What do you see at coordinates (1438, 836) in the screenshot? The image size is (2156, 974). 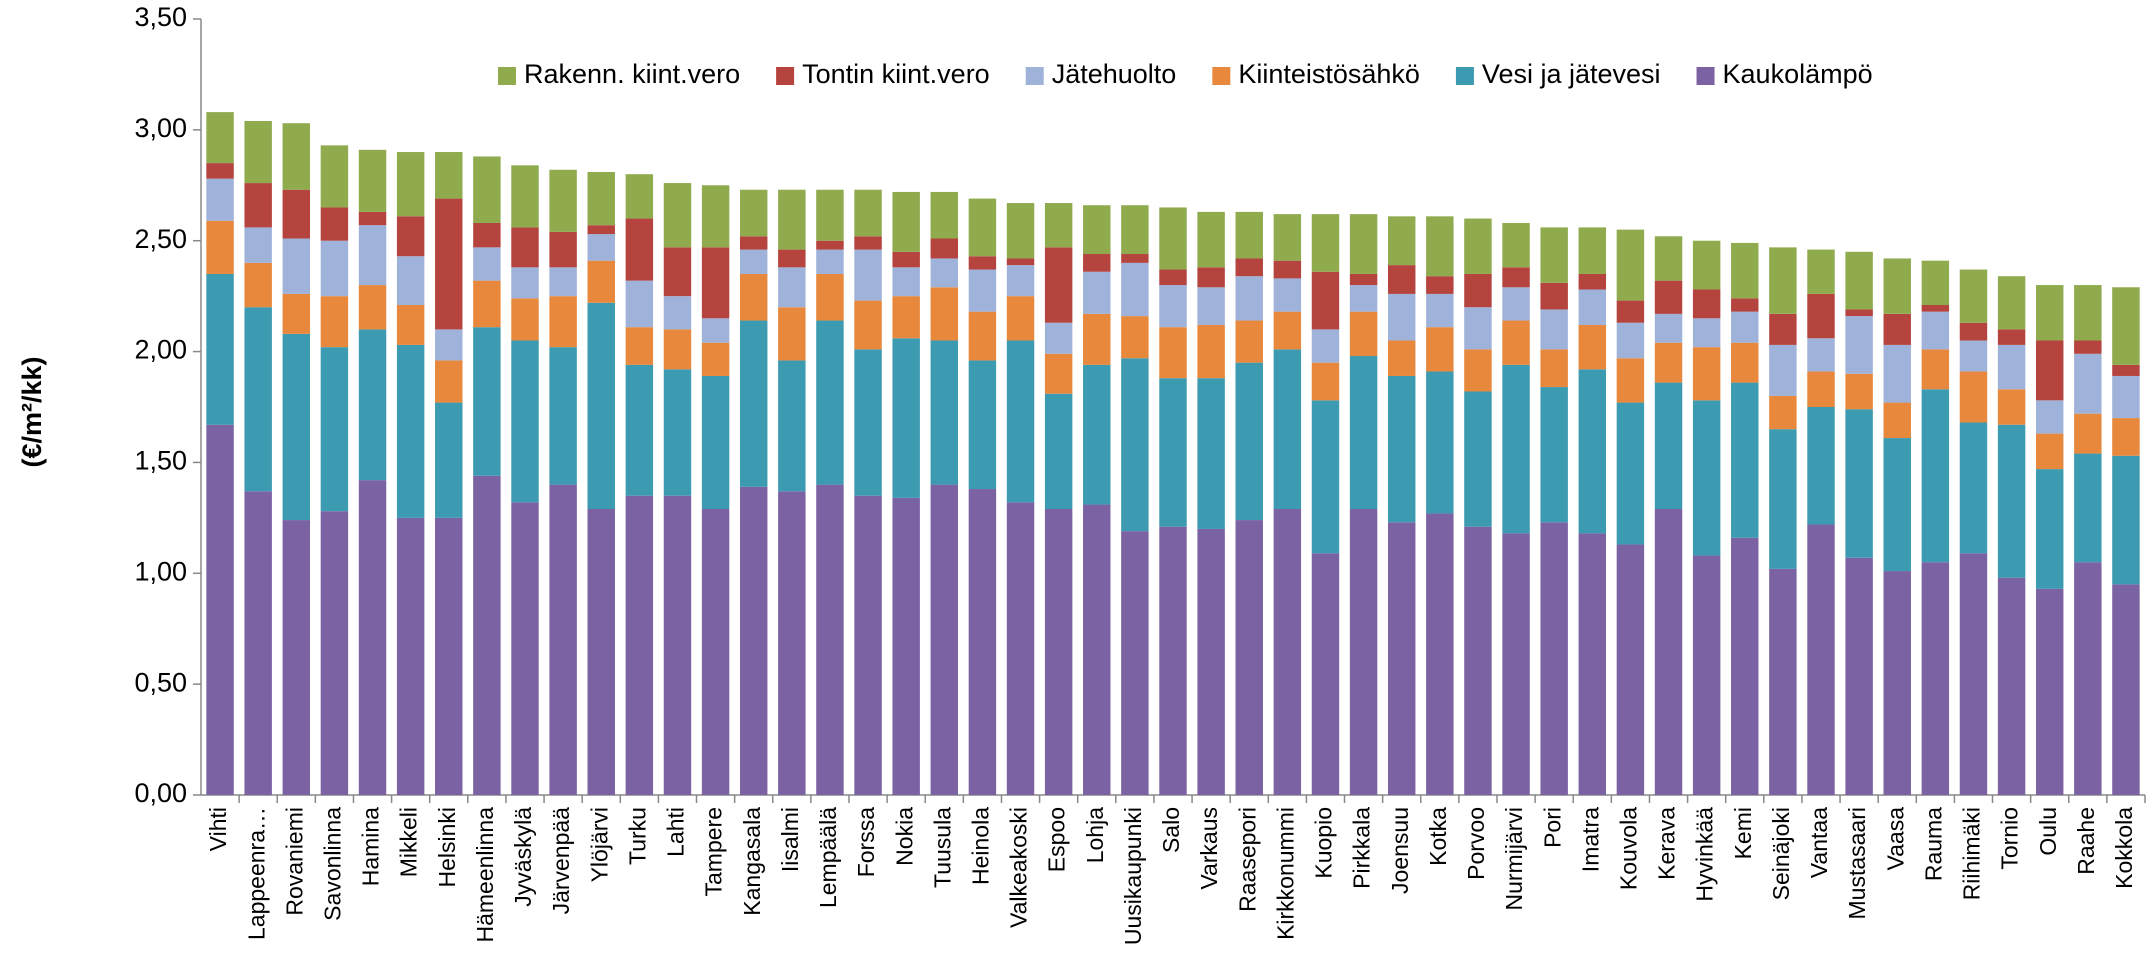 I see `x-tick-label: Kotka` at bounding box center [1438, 836].